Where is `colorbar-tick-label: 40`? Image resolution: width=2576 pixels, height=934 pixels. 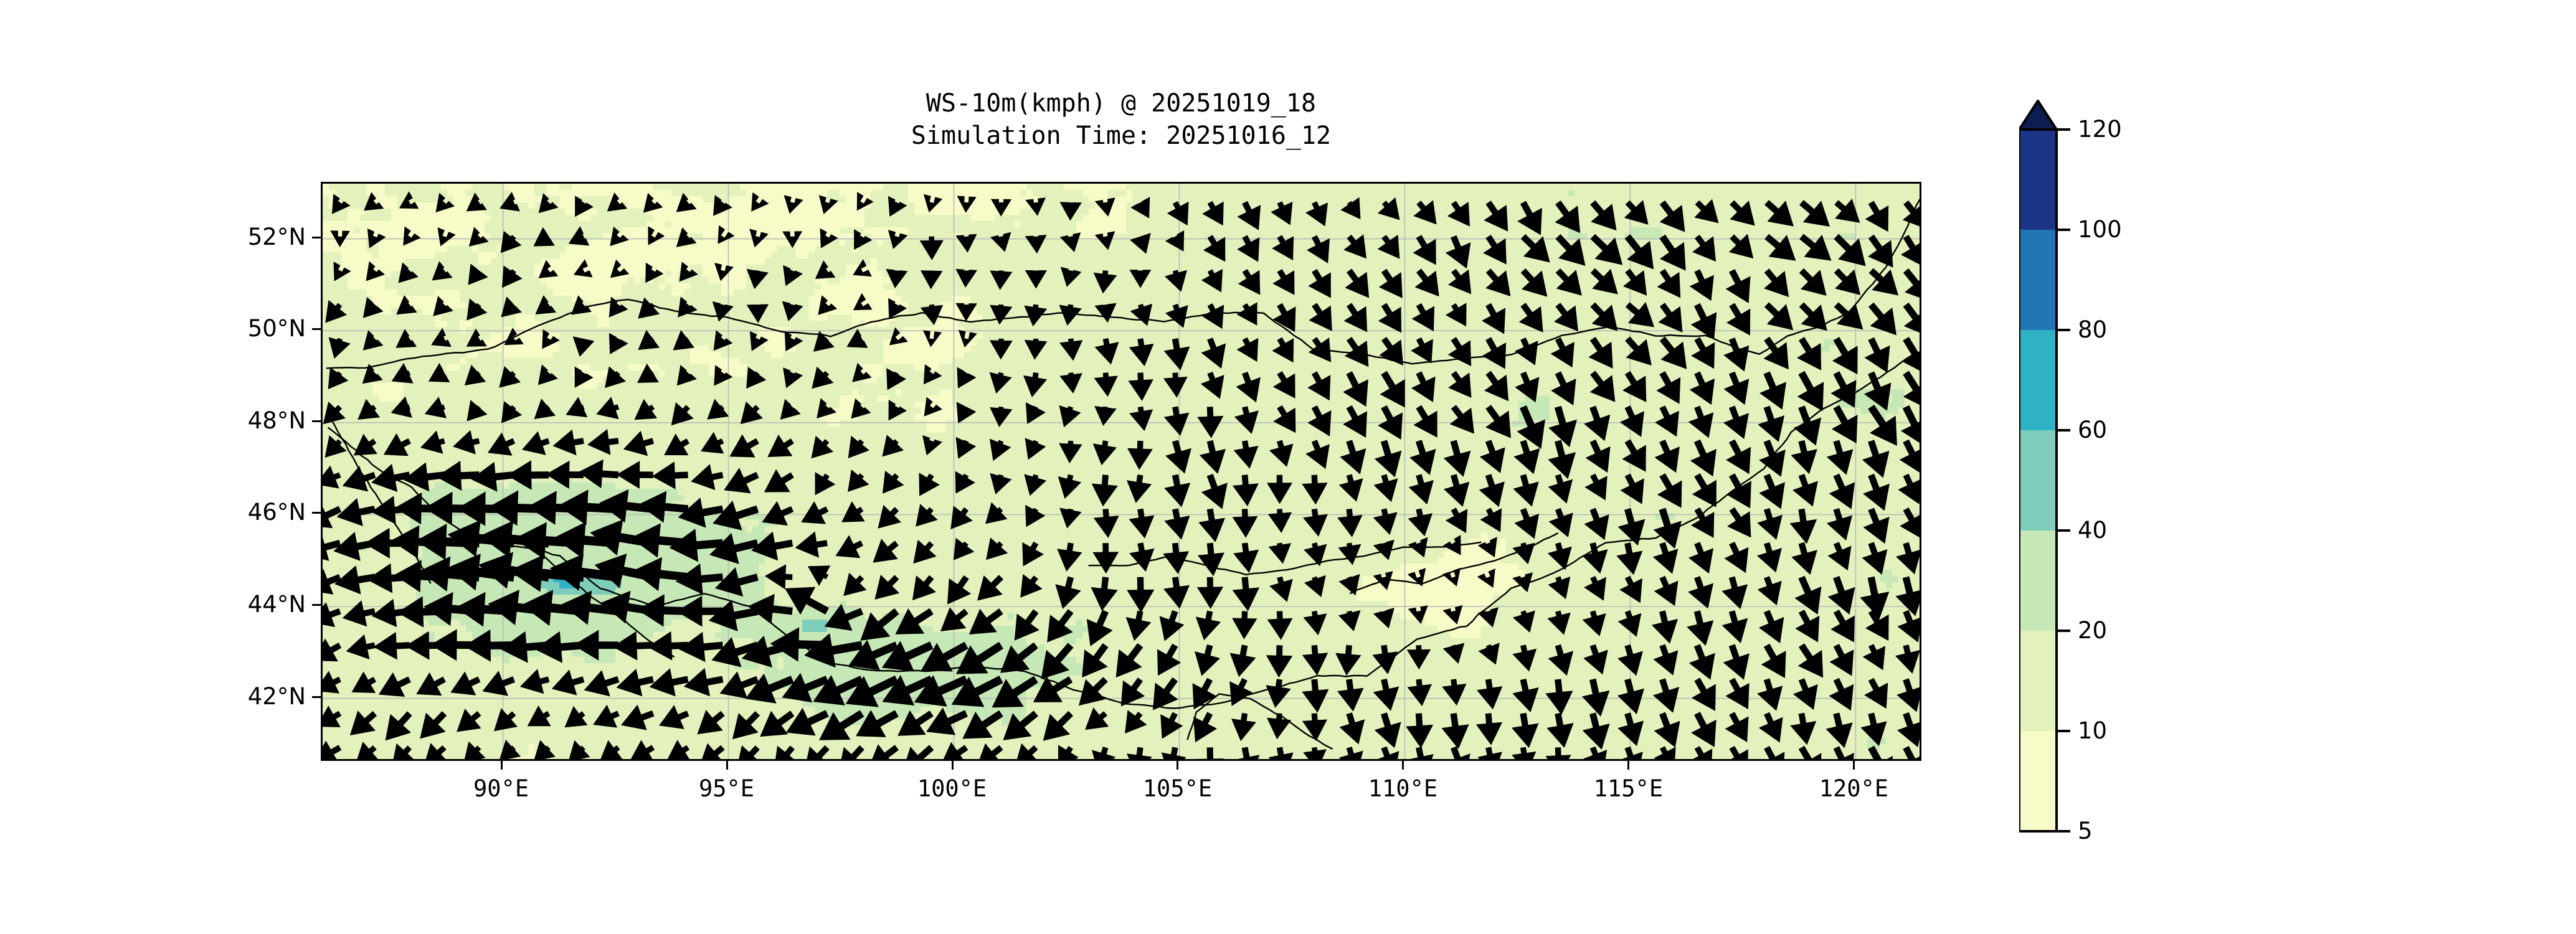
colorbar-tick-label: 40 is located at coordinates (2092, 530).